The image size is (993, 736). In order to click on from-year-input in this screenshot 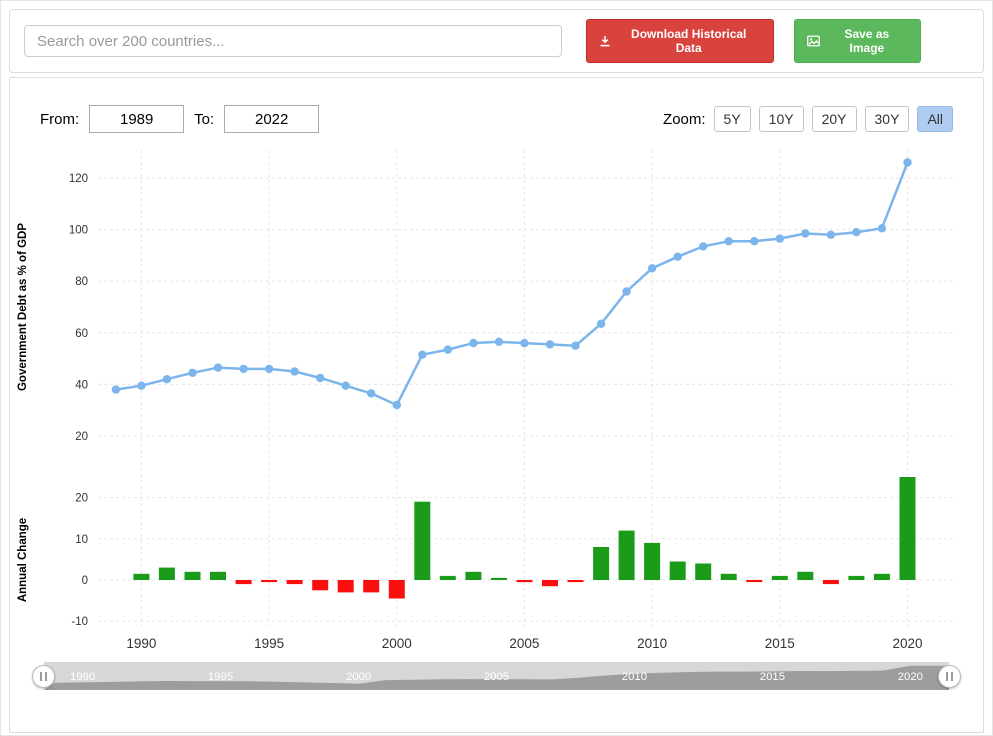, I will do `click(137, 119)`.